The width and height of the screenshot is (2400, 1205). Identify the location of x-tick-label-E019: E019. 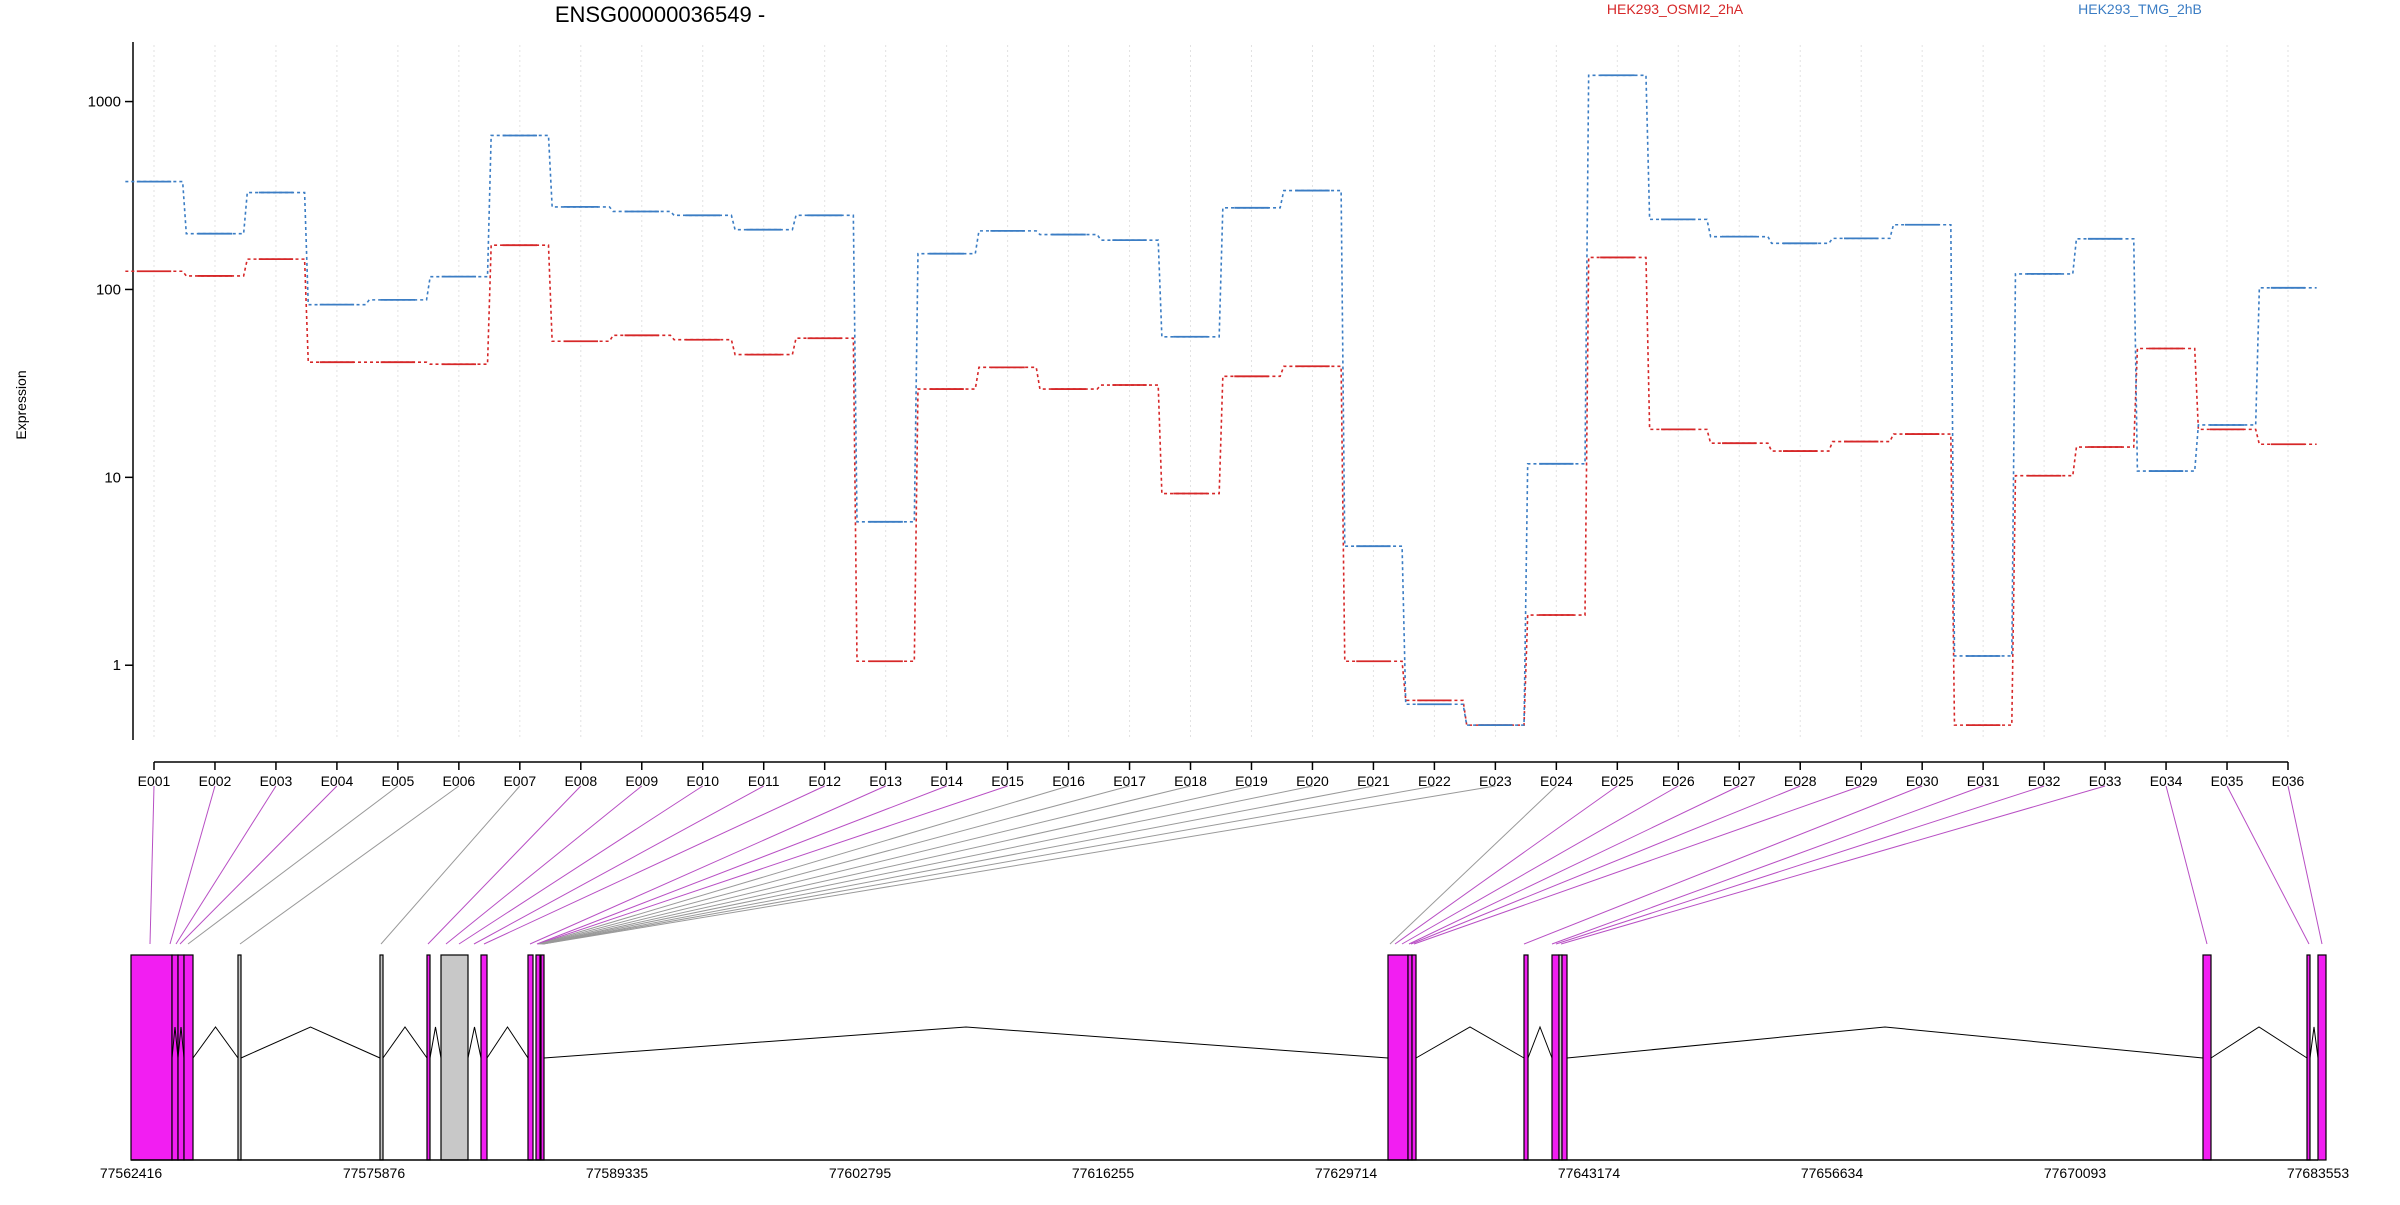
(1251, 781).